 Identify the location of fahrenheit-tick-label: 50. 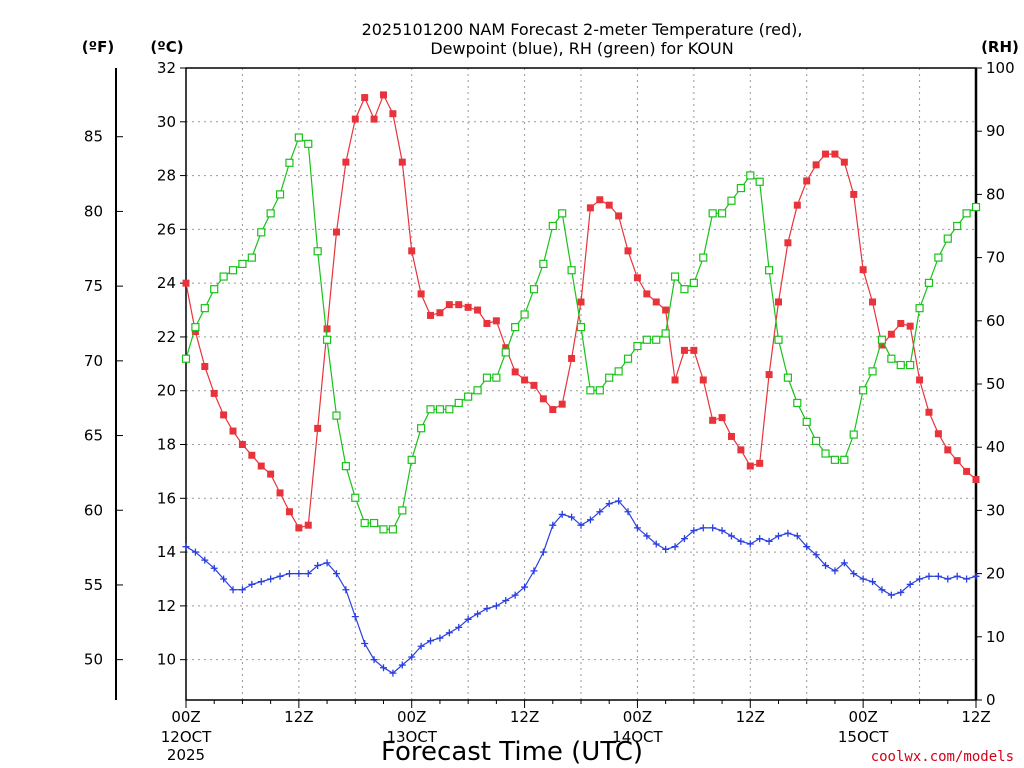
(93, 660).